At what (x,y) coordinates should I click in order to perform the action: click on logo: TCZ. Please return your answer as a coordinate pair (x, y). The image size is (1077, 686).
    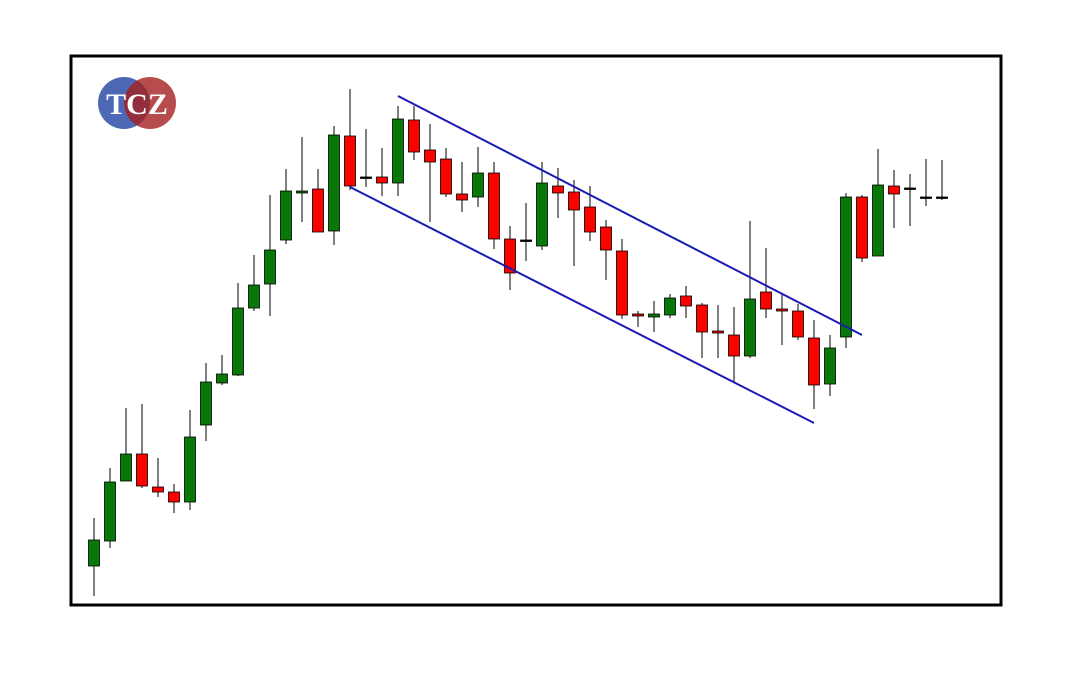
    Looking at the image, I should click on (137, 103).